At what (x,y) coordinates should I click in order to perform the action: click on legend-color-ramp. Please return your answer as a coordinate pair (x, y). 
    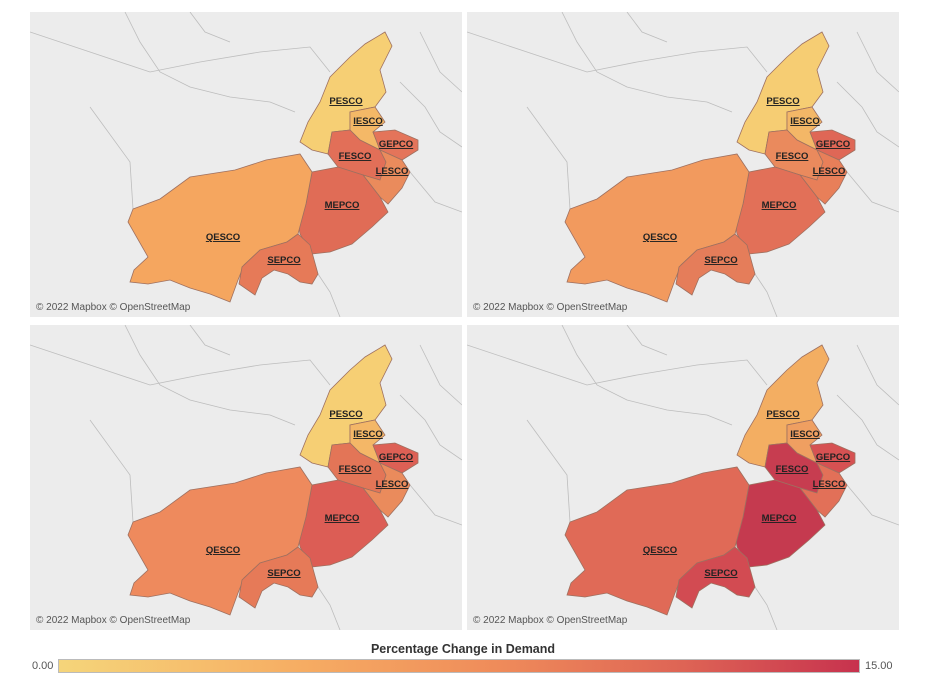
    Looking at the image, I should click on (459, 666).